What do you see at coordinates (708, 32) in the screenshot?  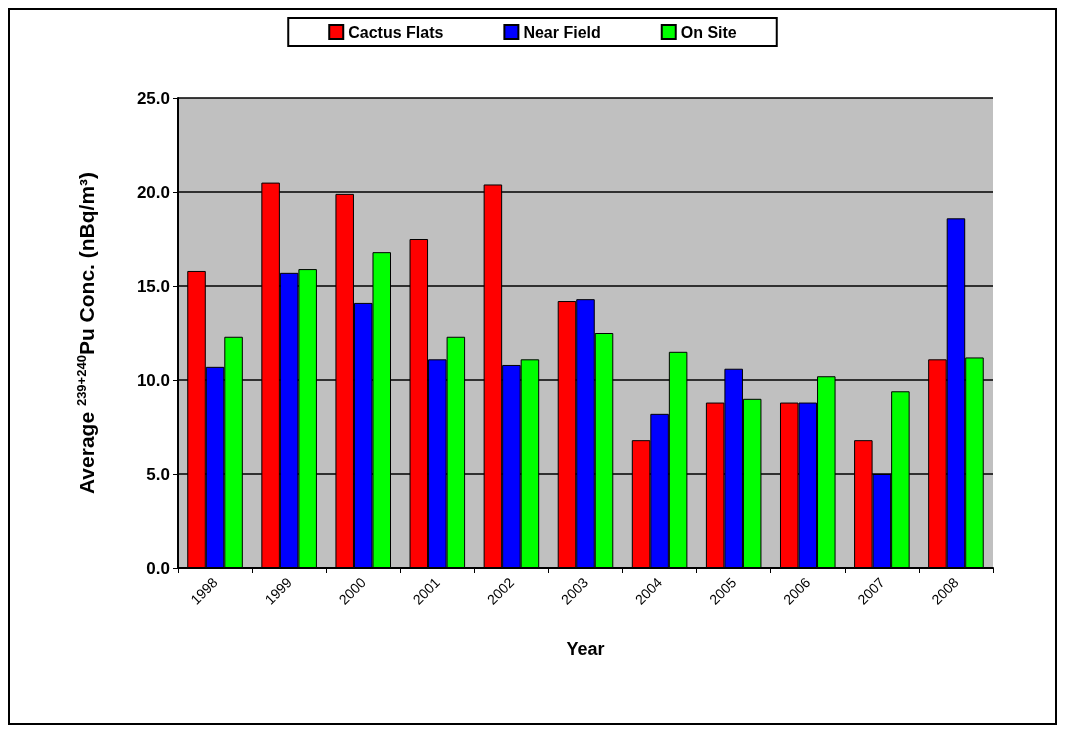 I see `legend-label: On Site` at bounding box center [708, 32].